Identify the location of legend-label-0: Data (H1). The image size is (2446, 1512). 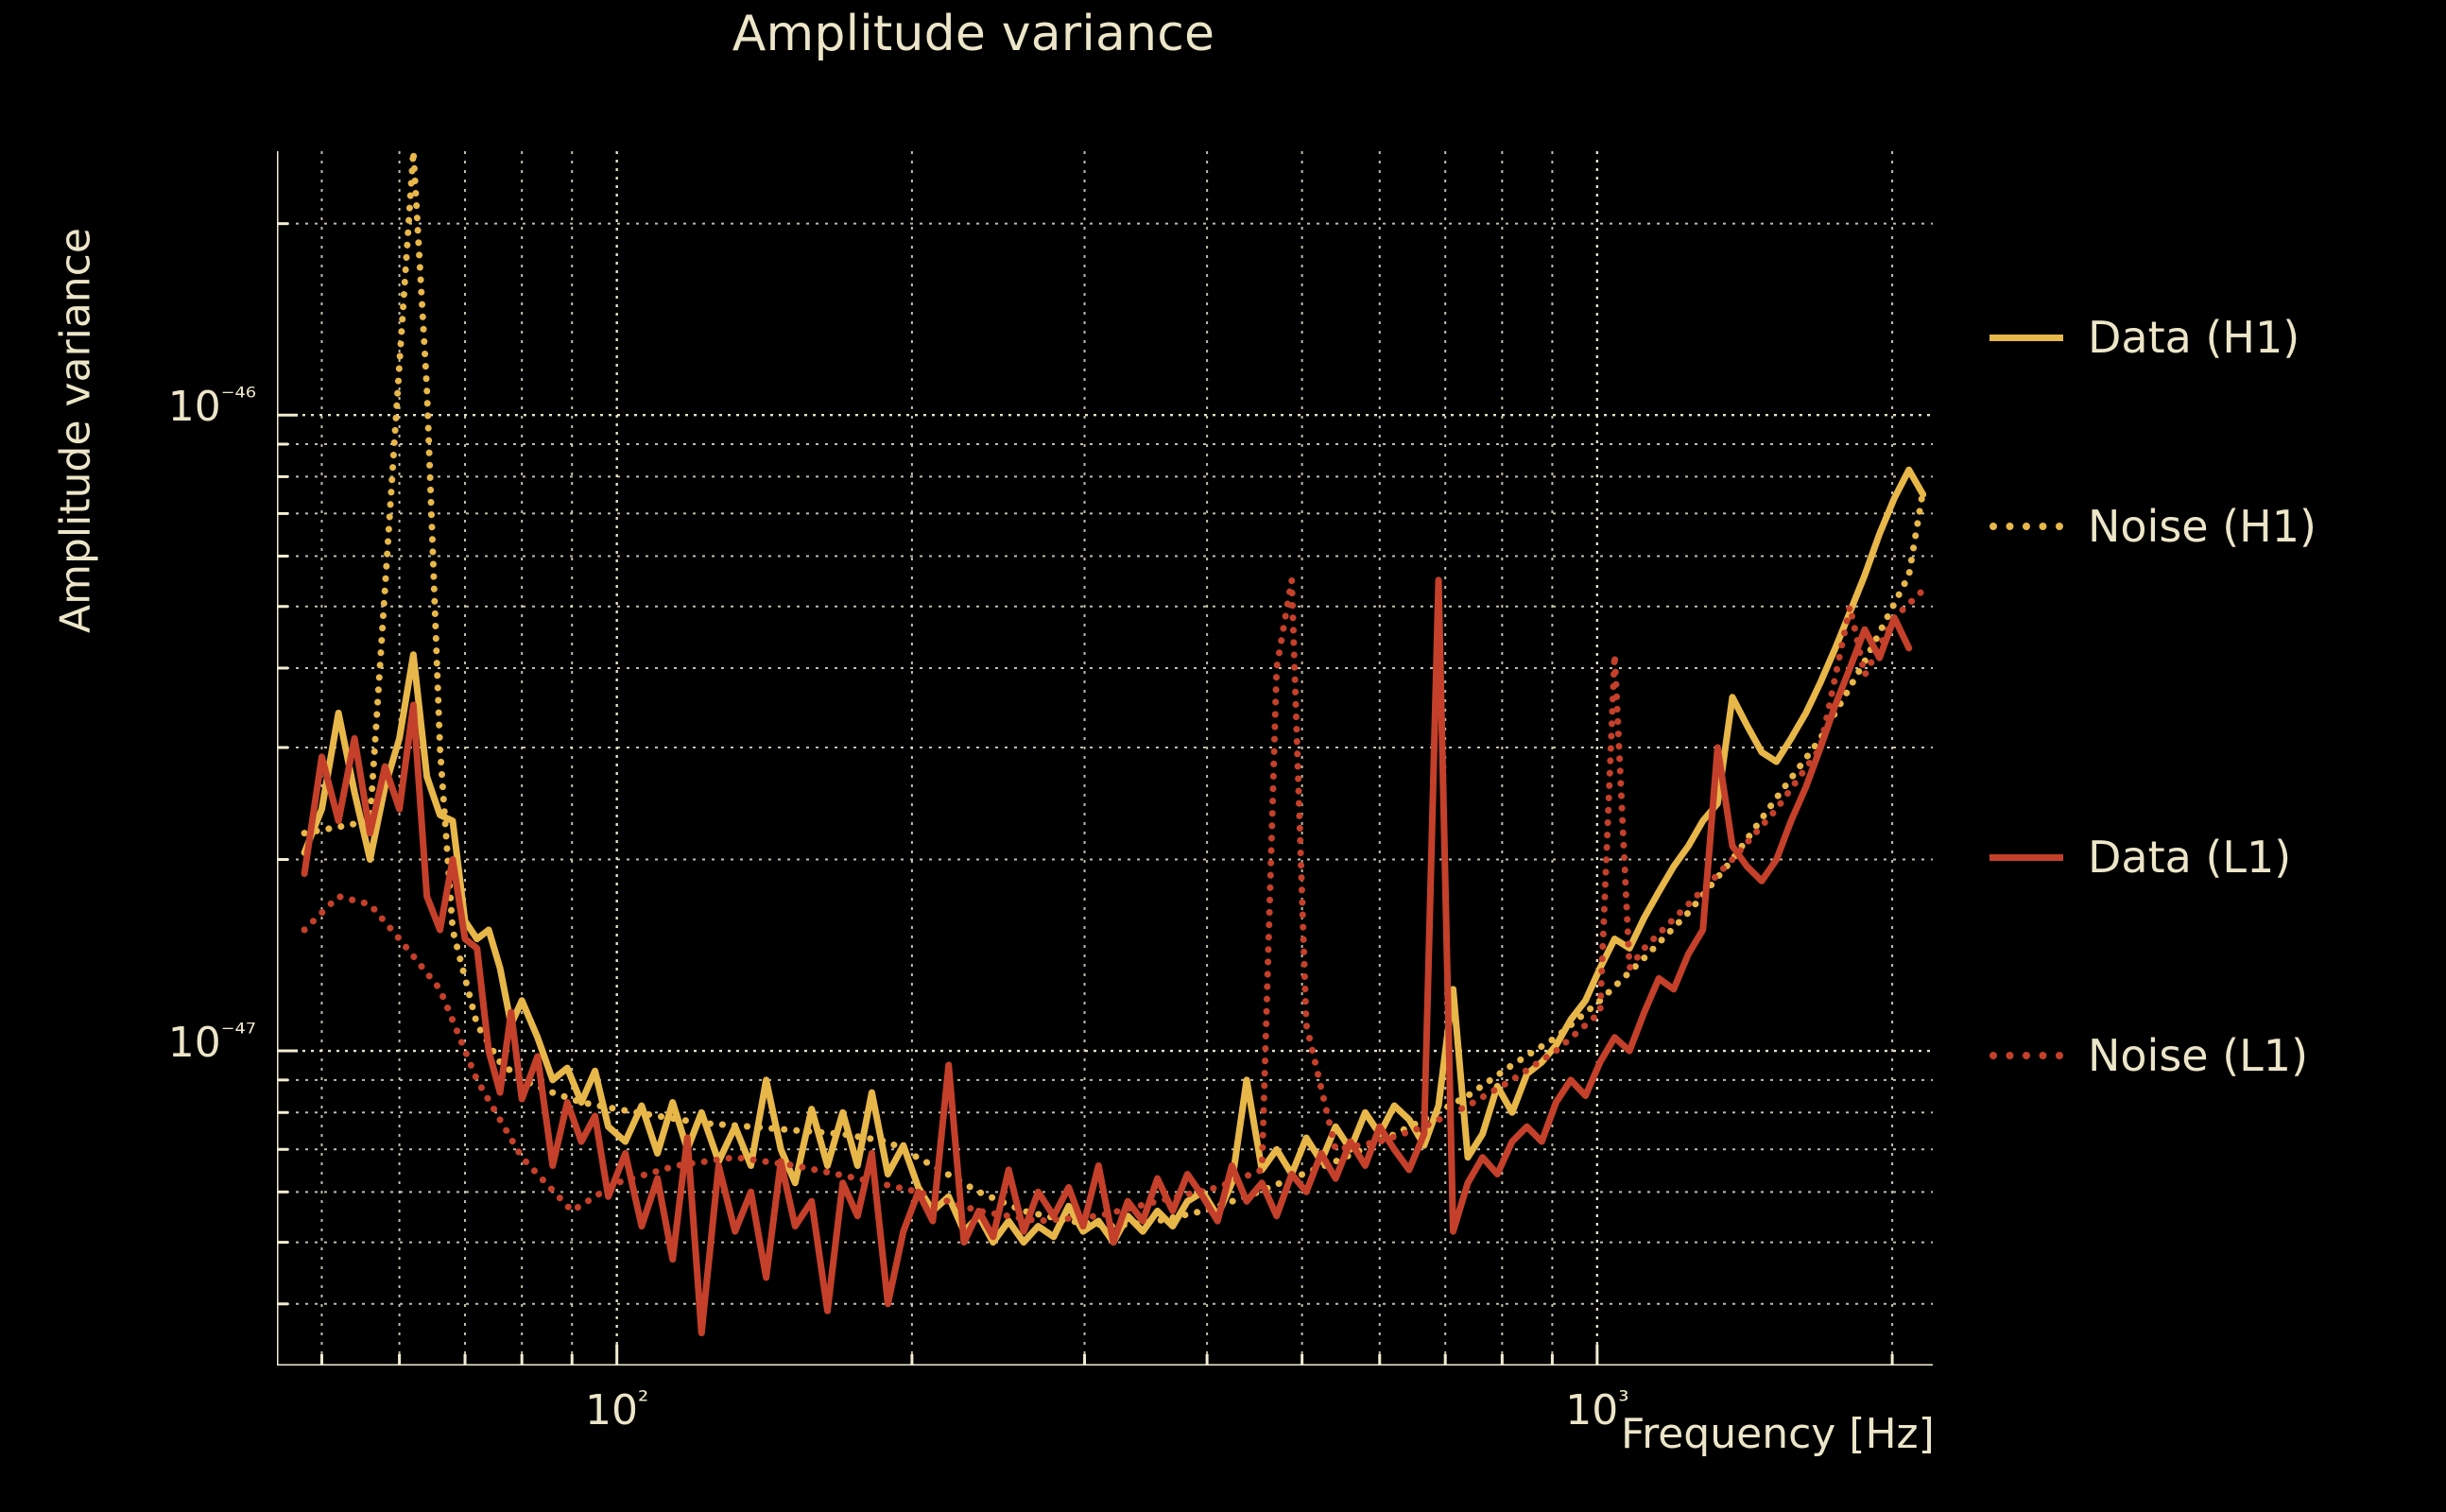
(2194, 337).